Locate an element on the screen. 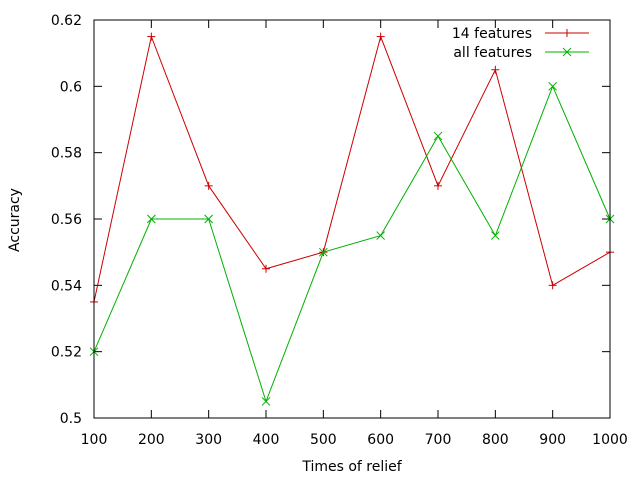 Image resolution: width=640 pixels, height=480 pixels. x-tick-label: 100 is located at coordinates (94, 440).